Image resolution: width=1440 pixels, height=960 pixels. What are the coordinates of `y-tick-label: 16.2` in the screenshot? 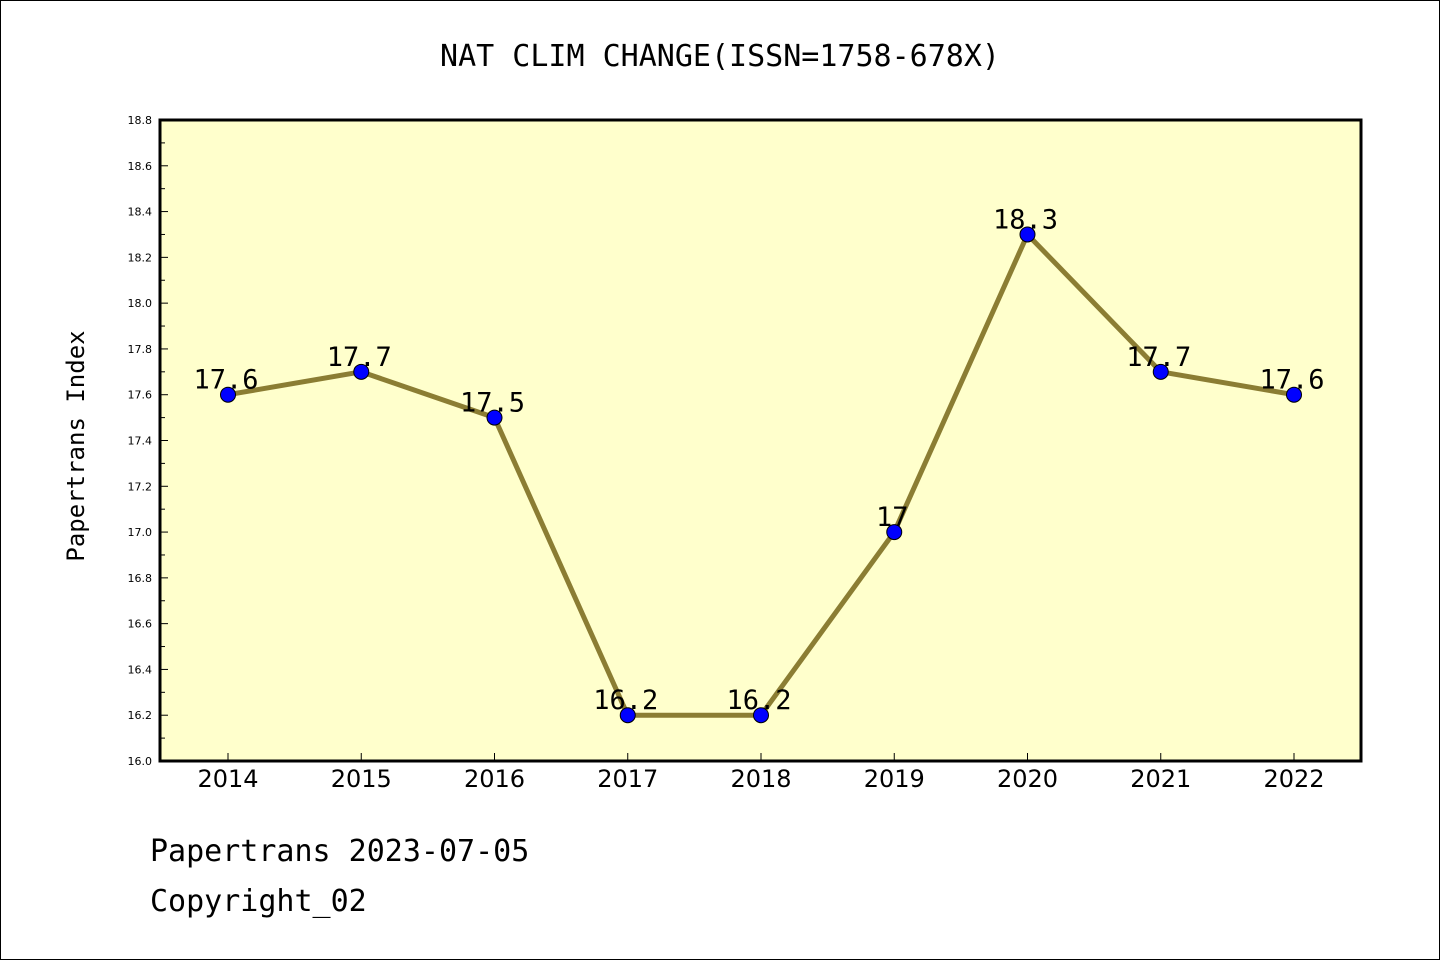 It's located at (140, 715).